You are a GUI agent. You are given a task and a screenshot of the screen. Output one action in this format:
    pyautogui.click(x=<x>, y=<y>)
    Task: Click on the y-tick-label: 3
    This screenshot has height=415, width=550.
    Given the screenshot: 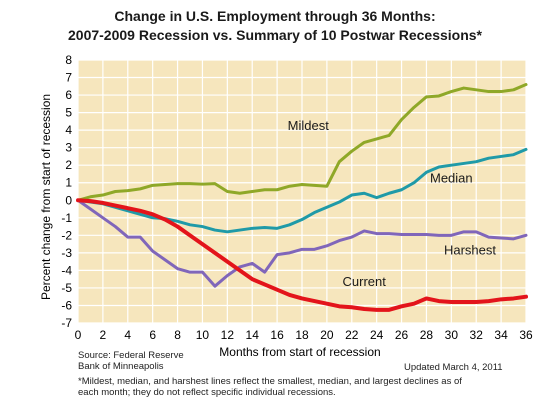 What is the action you would take?
    pyautogui.click(x=68, y=148)
    